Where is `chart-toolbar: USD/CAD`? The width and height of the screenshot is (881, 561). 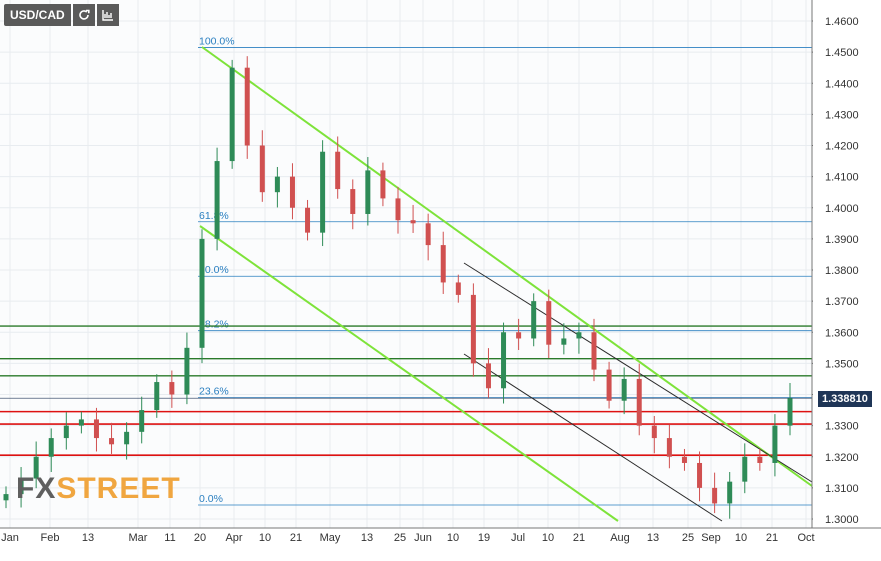 chart-toolbar: USD/CAD is located at coordinates (61, 15).